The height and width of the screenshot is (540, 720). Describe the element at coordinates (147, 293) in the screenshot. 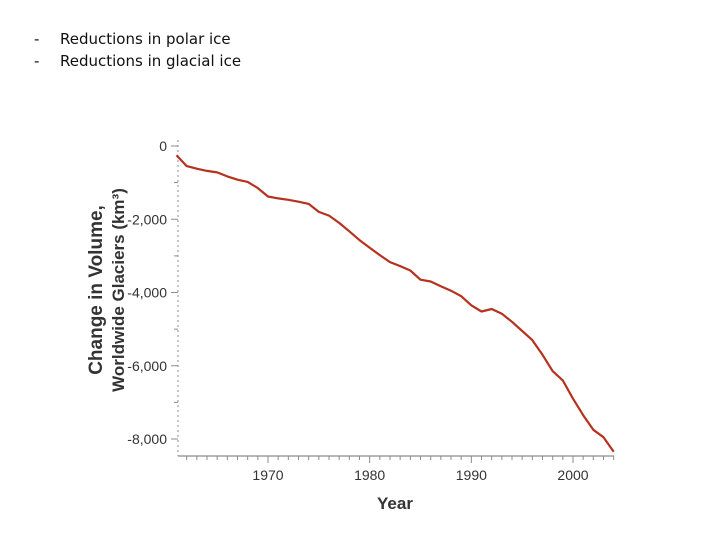

I see `y-tick-label: -4,000` at that location.